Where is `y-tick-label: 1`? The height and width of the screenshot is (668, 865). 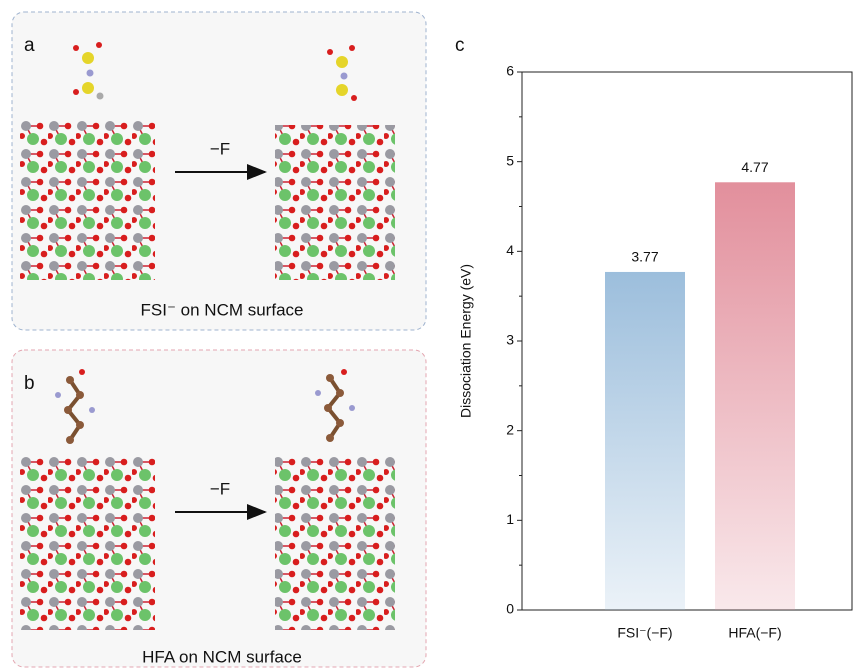
y-tick-label: 1 is located at coordinates (510, 519).